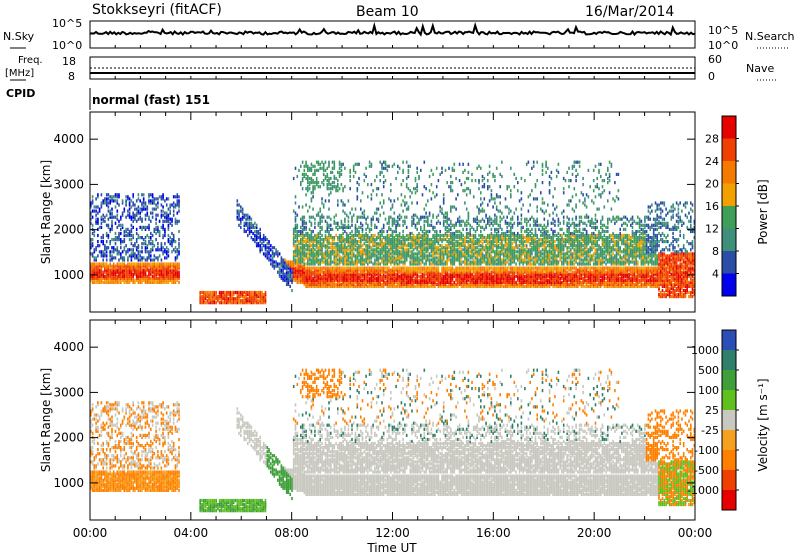 The height and width of the screenshot is (554, 800). I want to click on mhz-label: [MHz], so click(19, 73).